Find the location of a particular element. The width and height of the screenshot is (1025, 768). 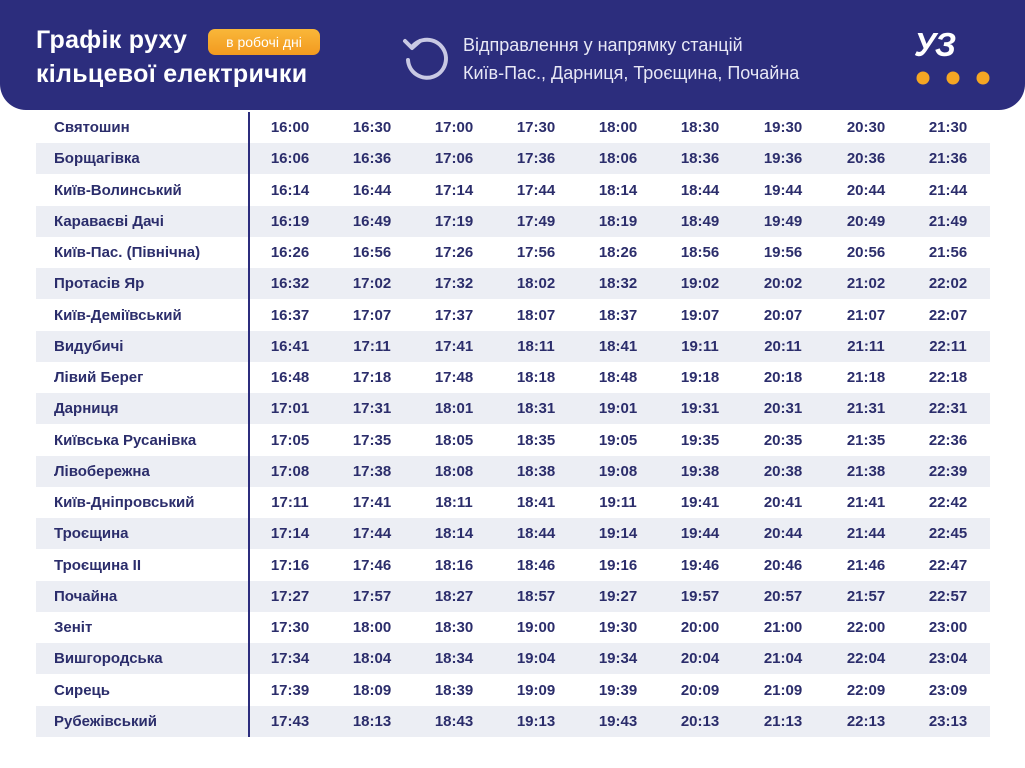

station-name: Борщагівка is located at coordinates (97, 159).